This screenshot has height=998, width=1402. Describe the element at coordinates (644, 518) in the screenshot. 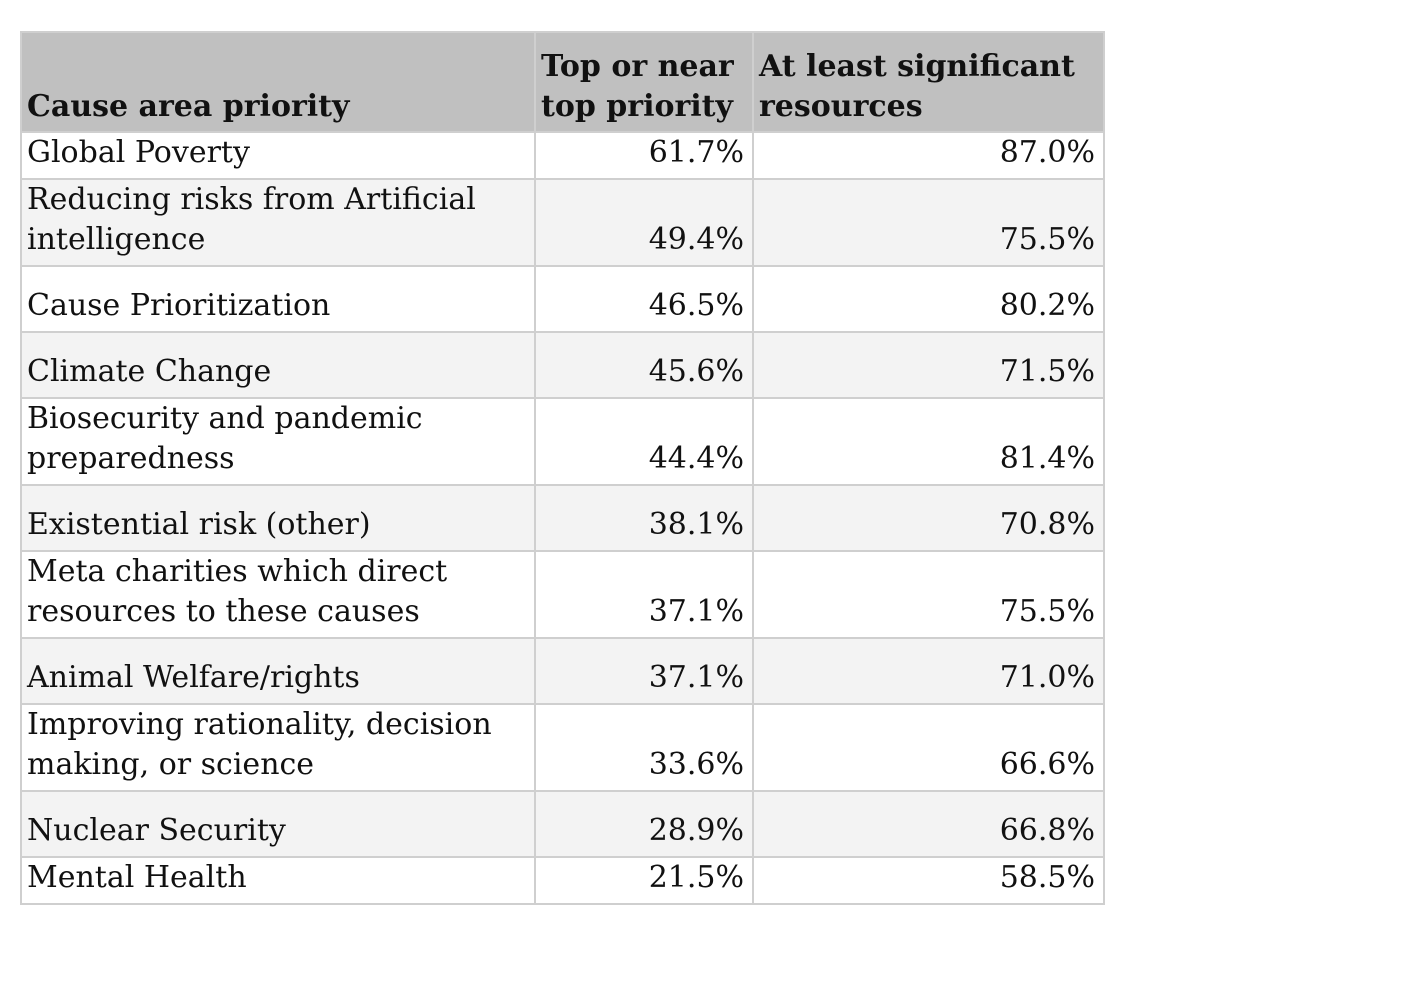

I see `top-priority-cell: 38.1%` at that location.